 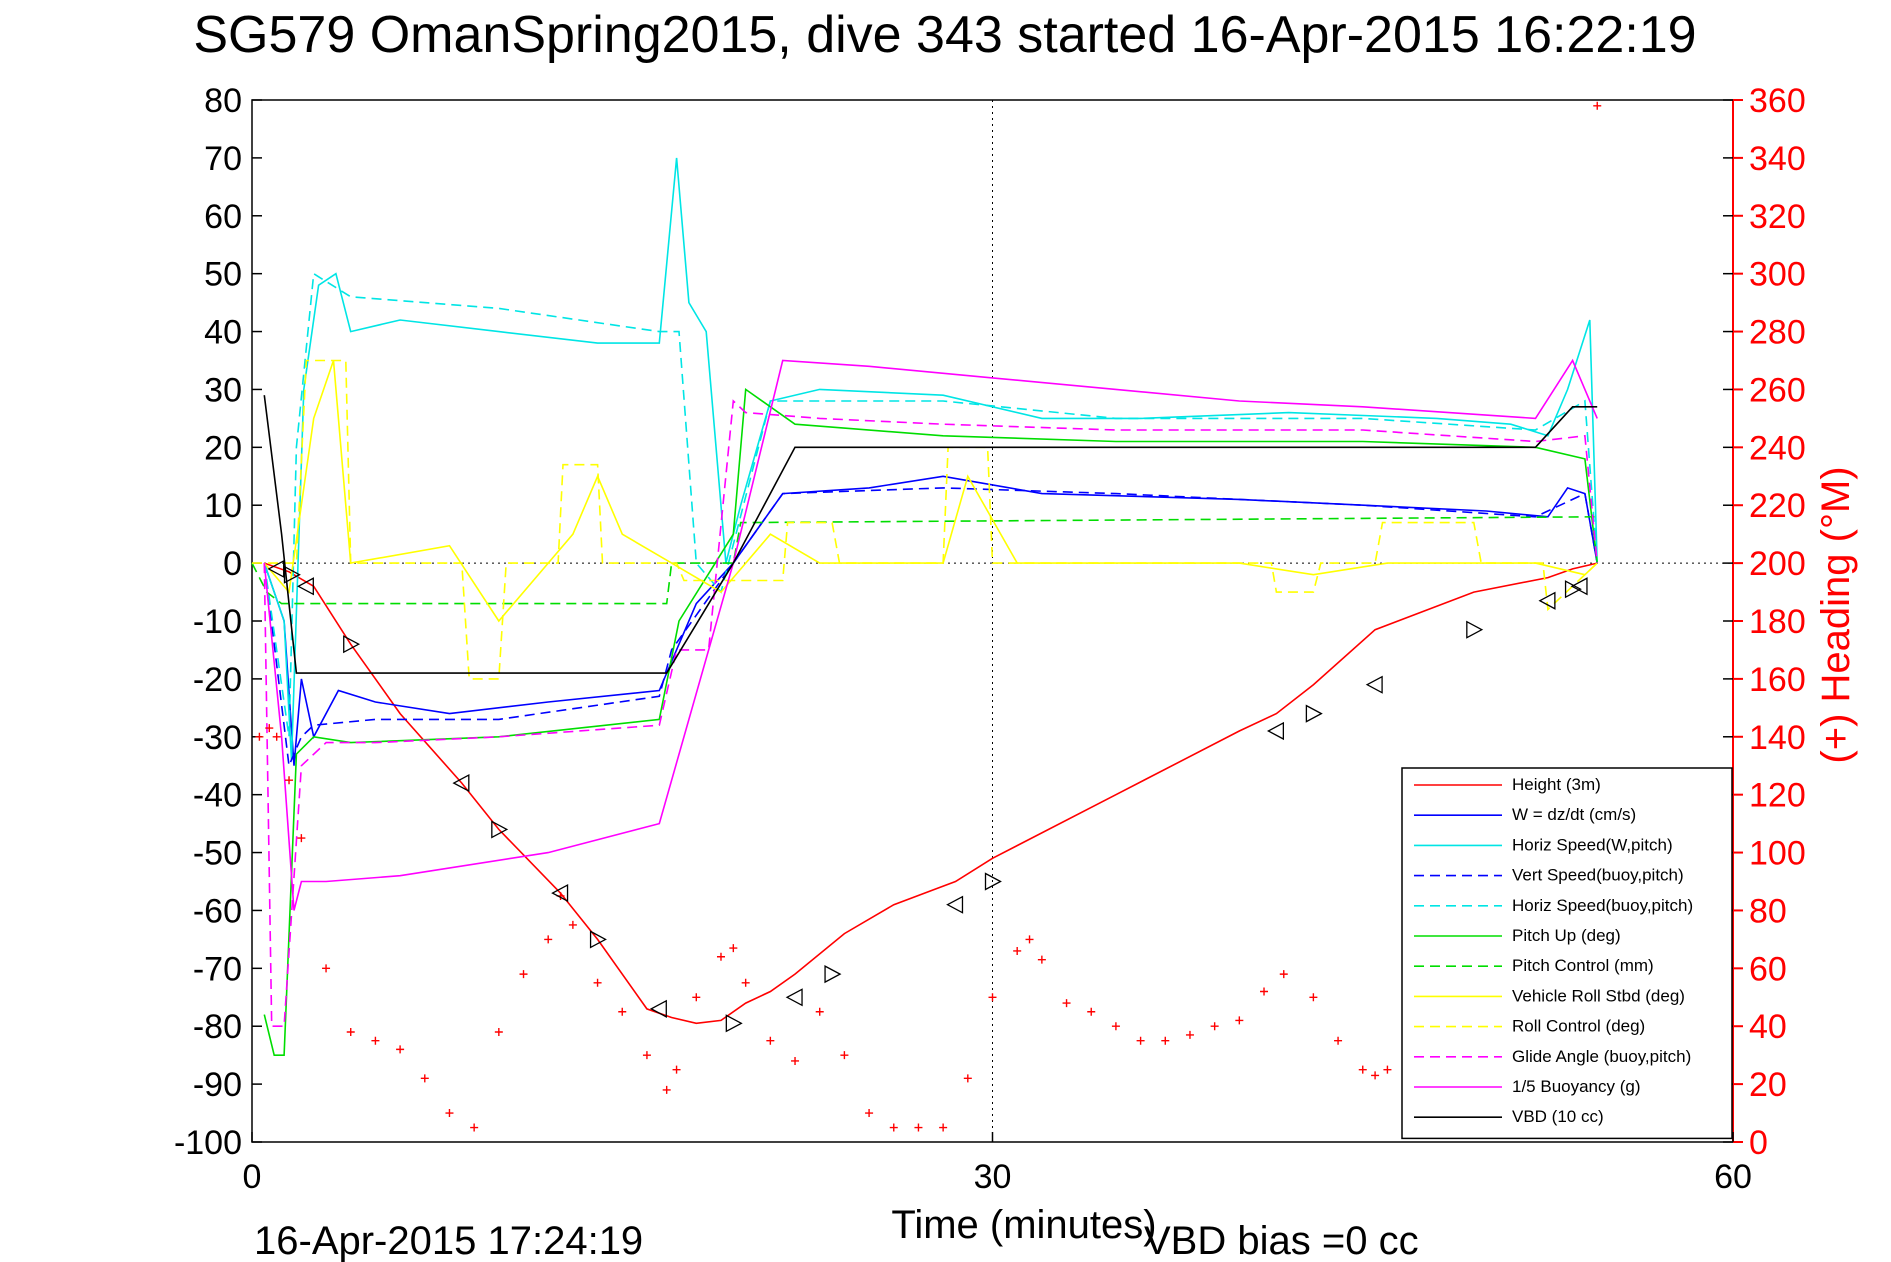 What do you see at coordinates (217, 969) in the screenshot?
I see `left-tick-label: -70` at bounding box center [217, 969].